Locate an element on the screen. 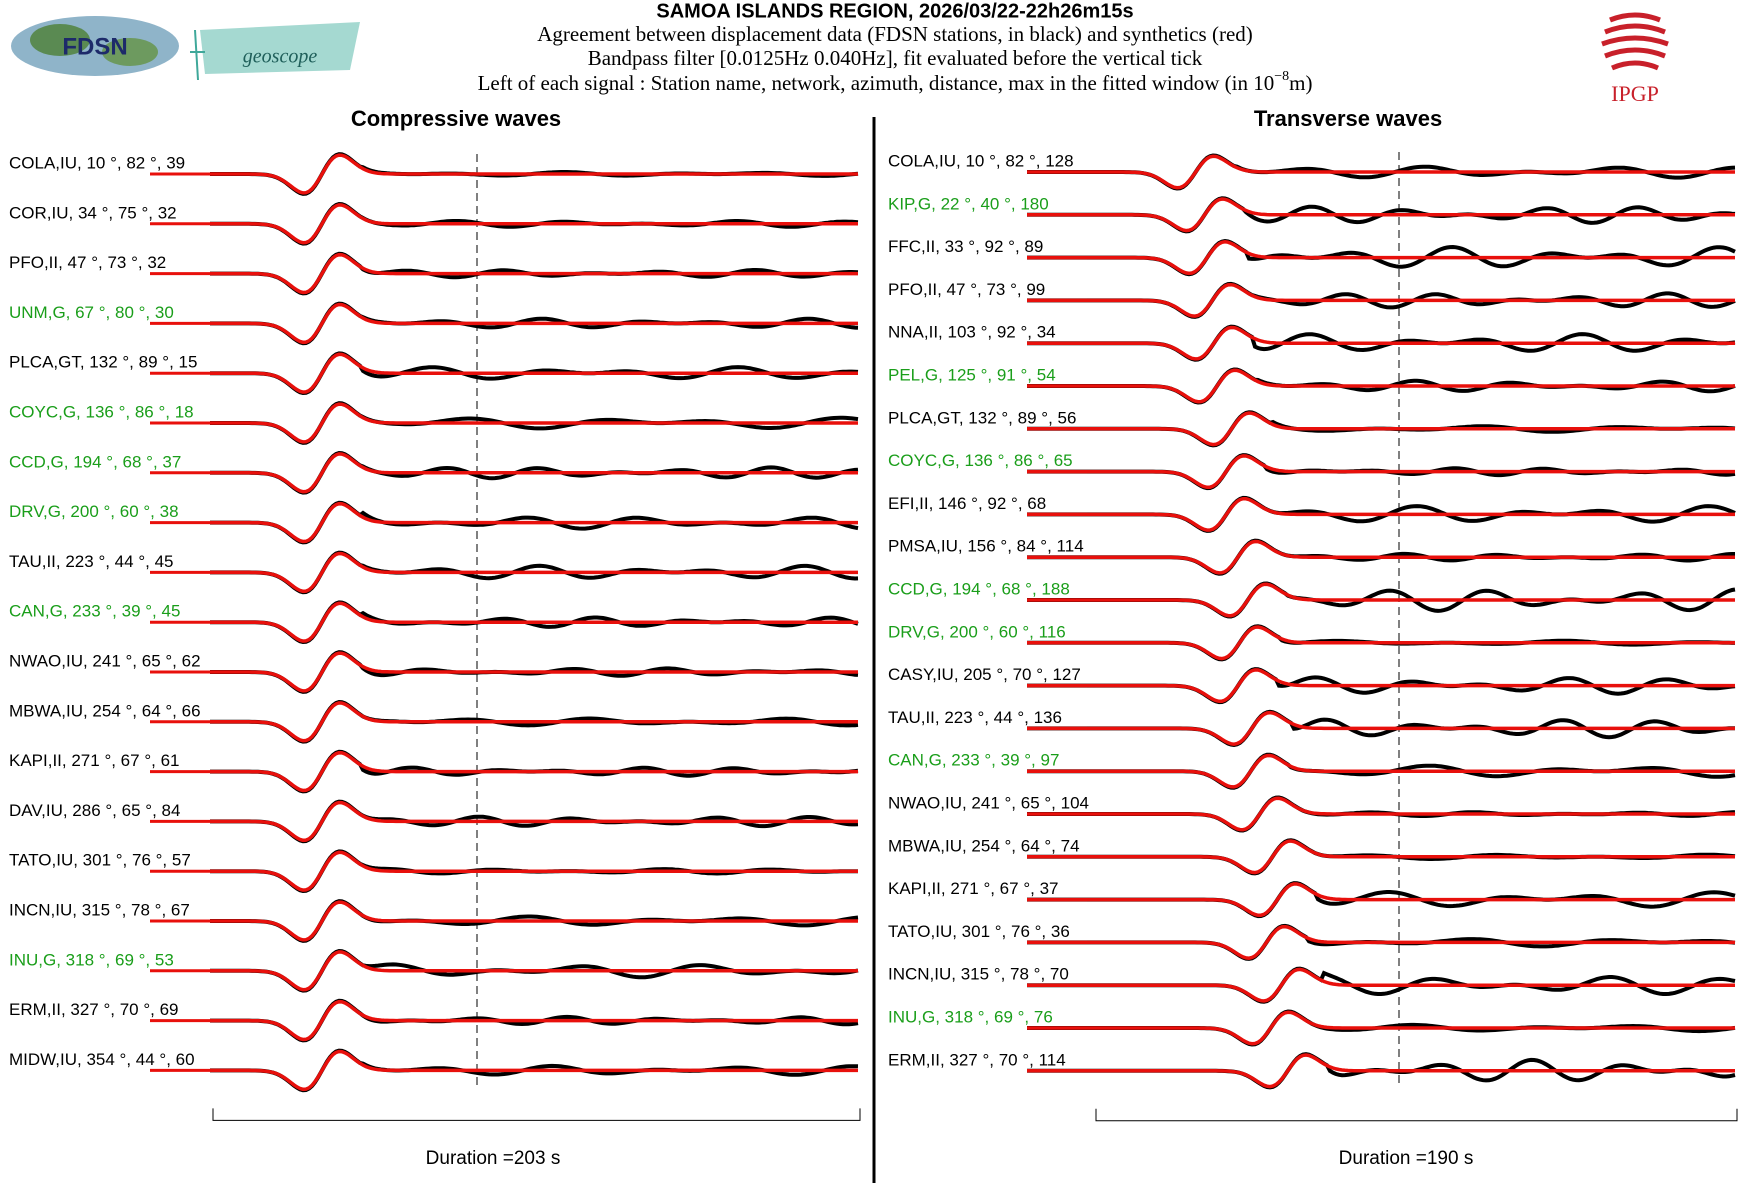 This screenshot has height=1183, width=1740. station-label: DAV,IU, 286 °, 65 °, 84 is located at coordinates (94, 810).